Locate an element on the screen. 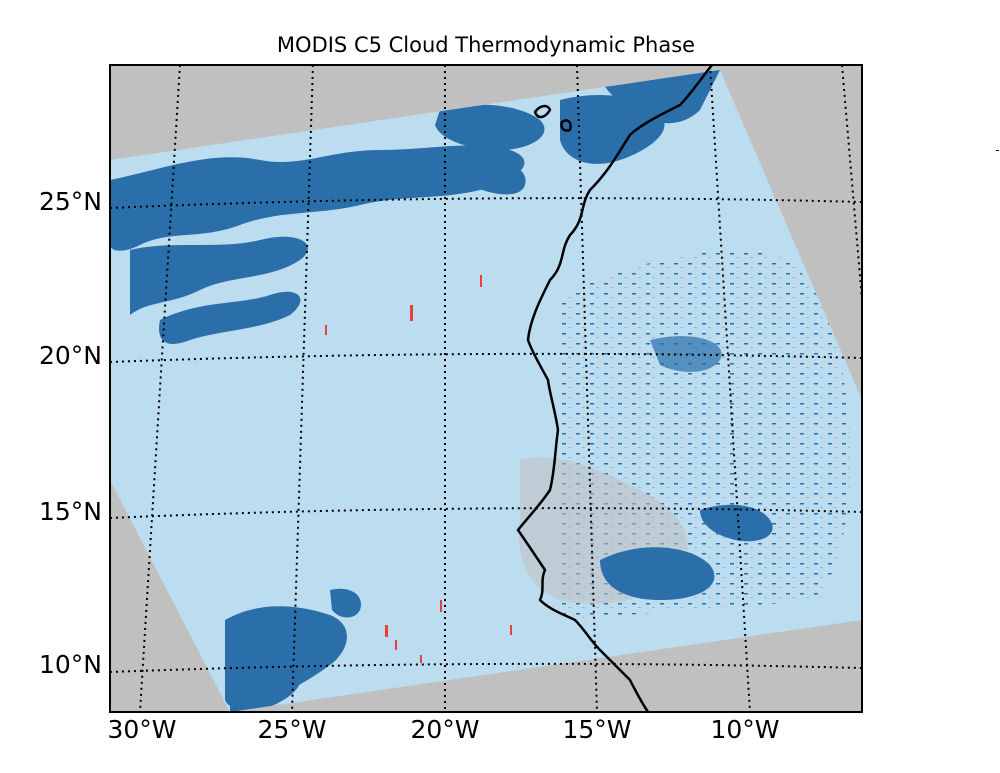 This screenshot has width=1000, height=773. lat-label-10n: 10°N is located at coordinates (70, 664).